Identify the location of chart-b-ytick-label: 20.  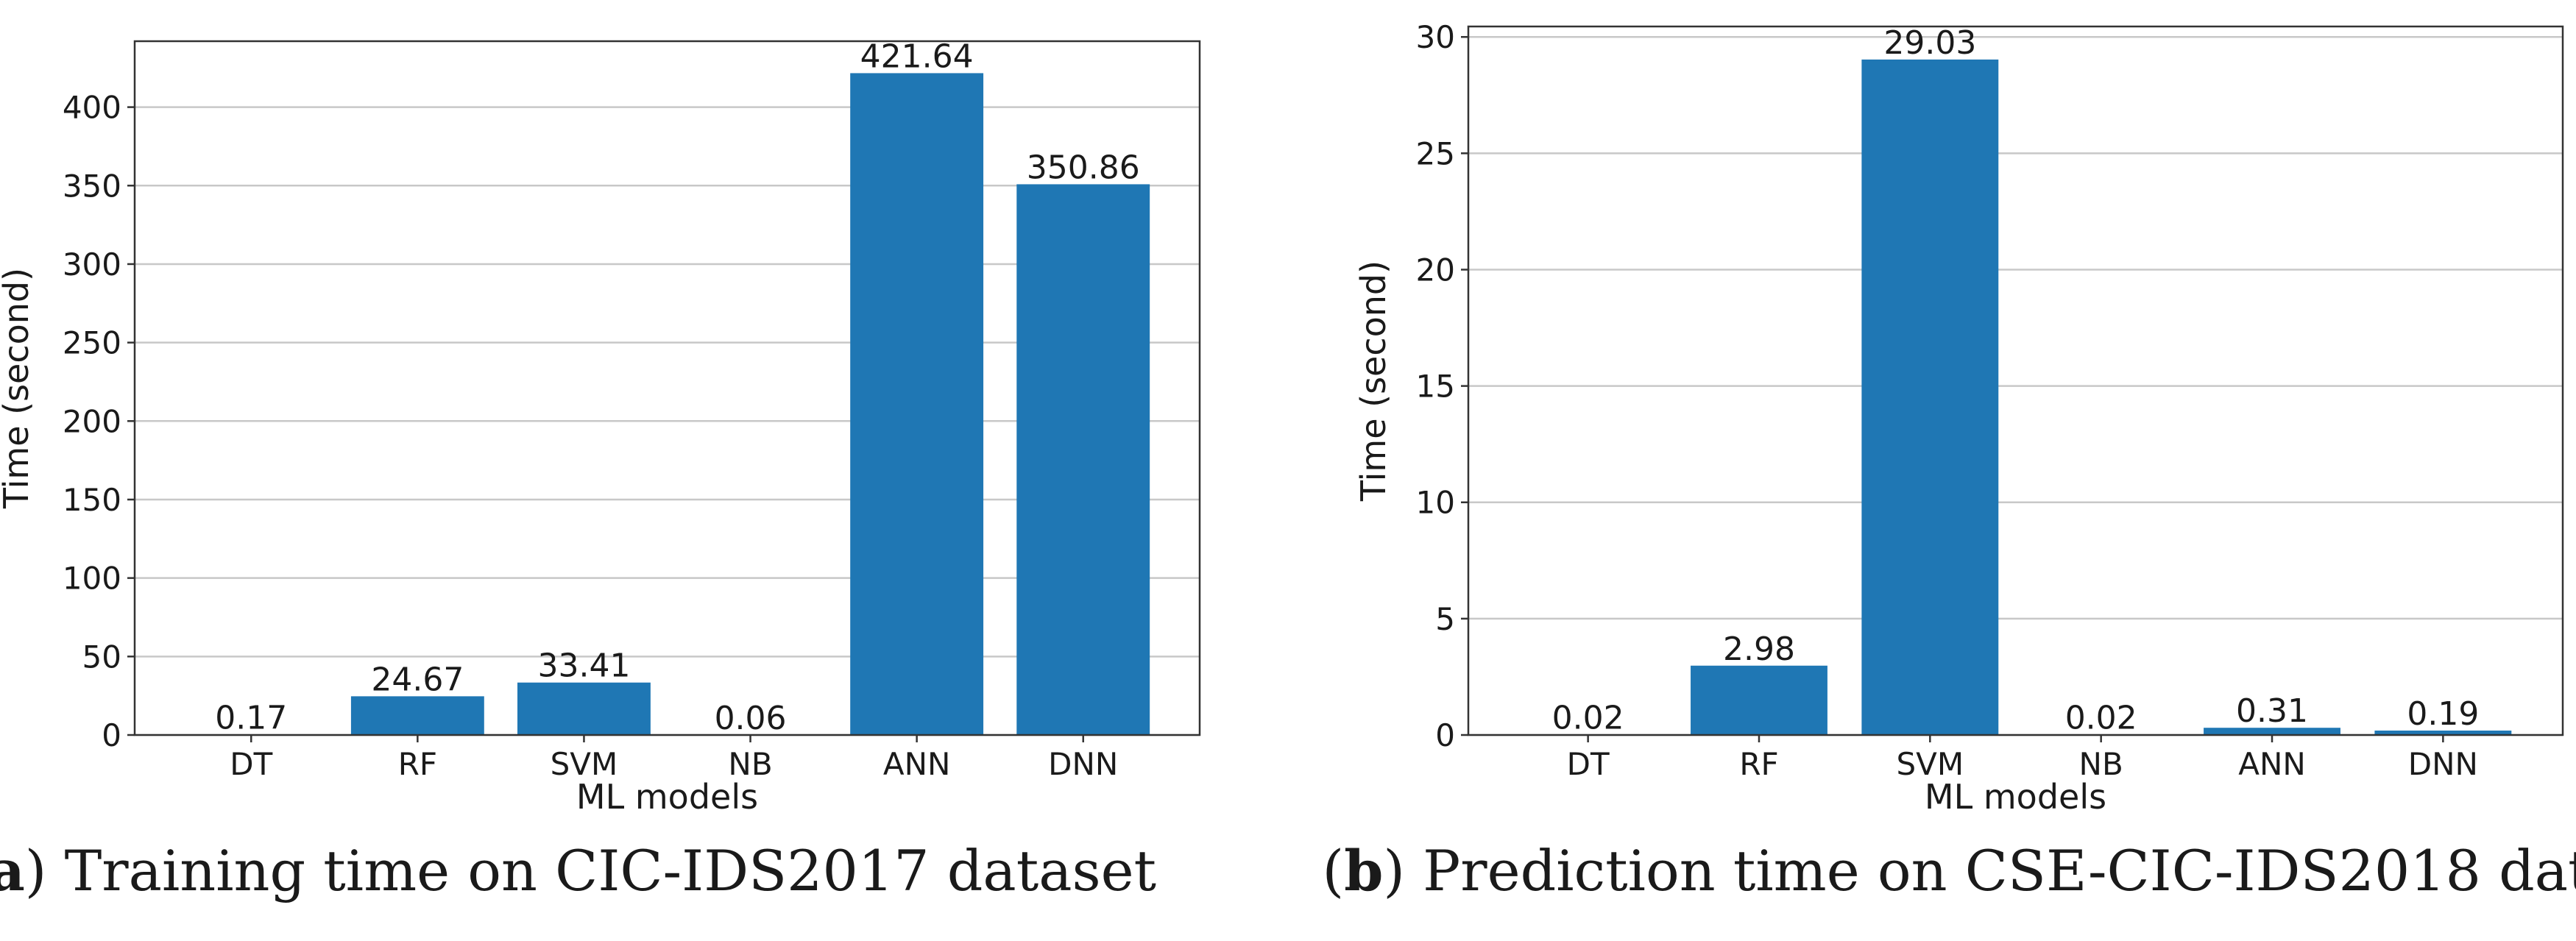
(1435, 270).